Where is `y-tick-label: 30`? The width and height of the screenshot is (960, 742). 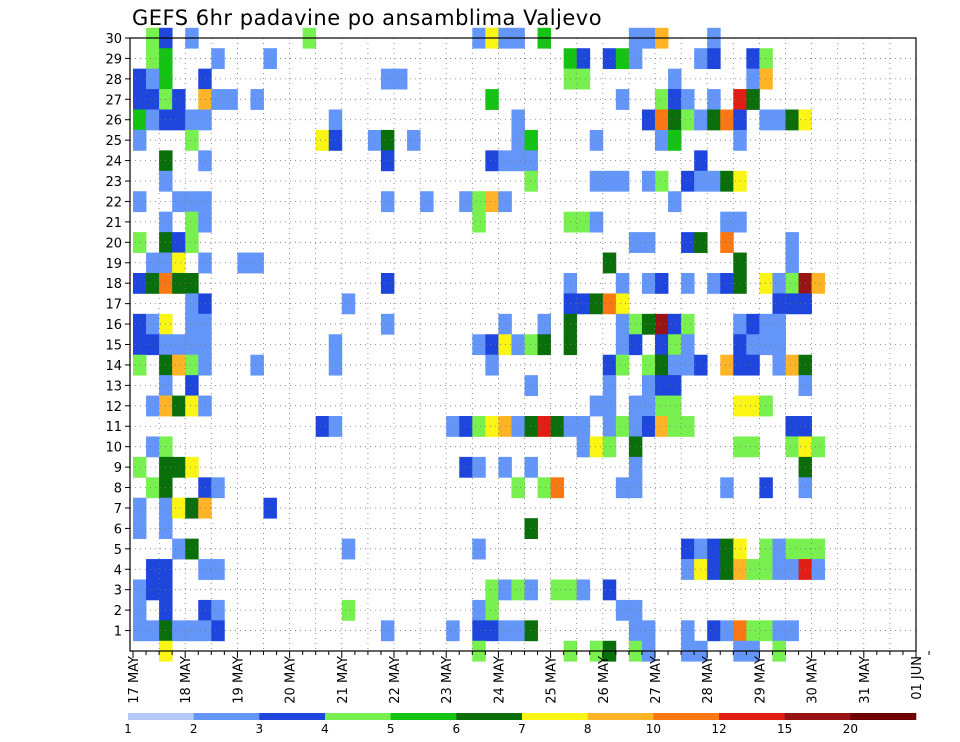 y-tick-label: 30 is located at coordinates (113, 39).